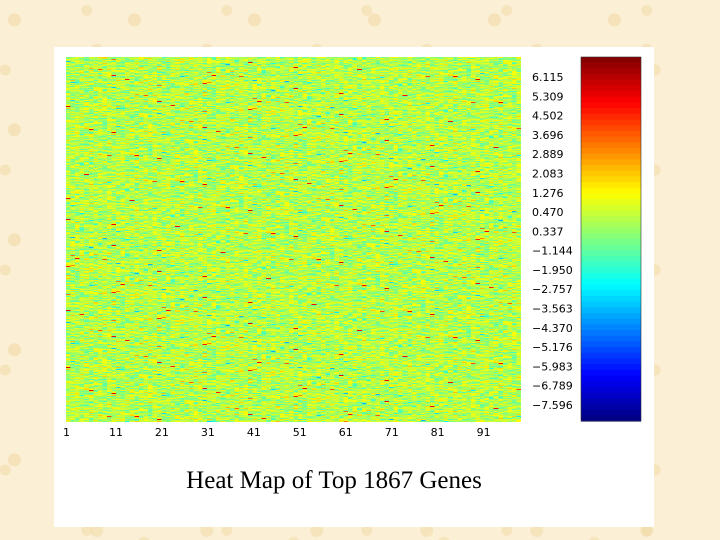  Describe the element at coordinates (548, 116) in the screenshot. I see `colorbar-tick-label: 4.502` at that location.